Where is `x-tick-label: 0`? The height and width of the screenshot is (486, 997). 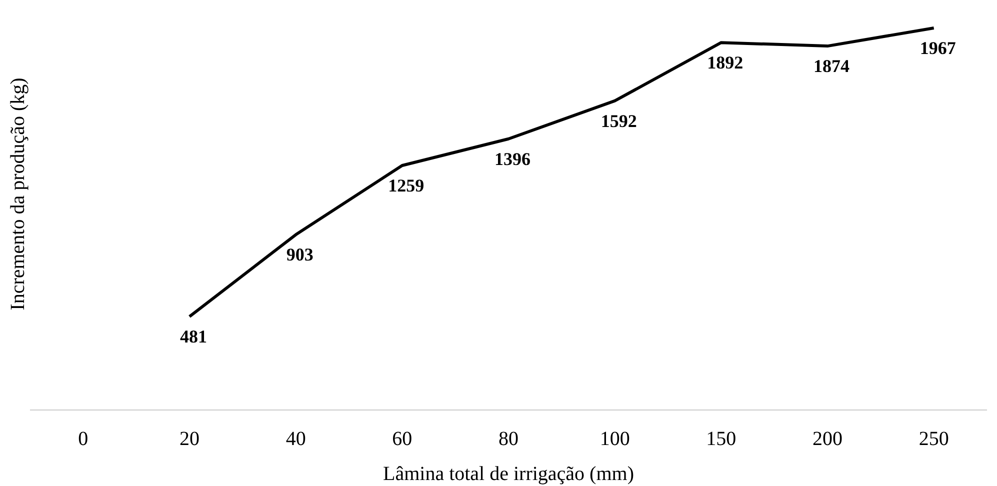
x-tick-label: 0 is located at coordinates (83, 439).